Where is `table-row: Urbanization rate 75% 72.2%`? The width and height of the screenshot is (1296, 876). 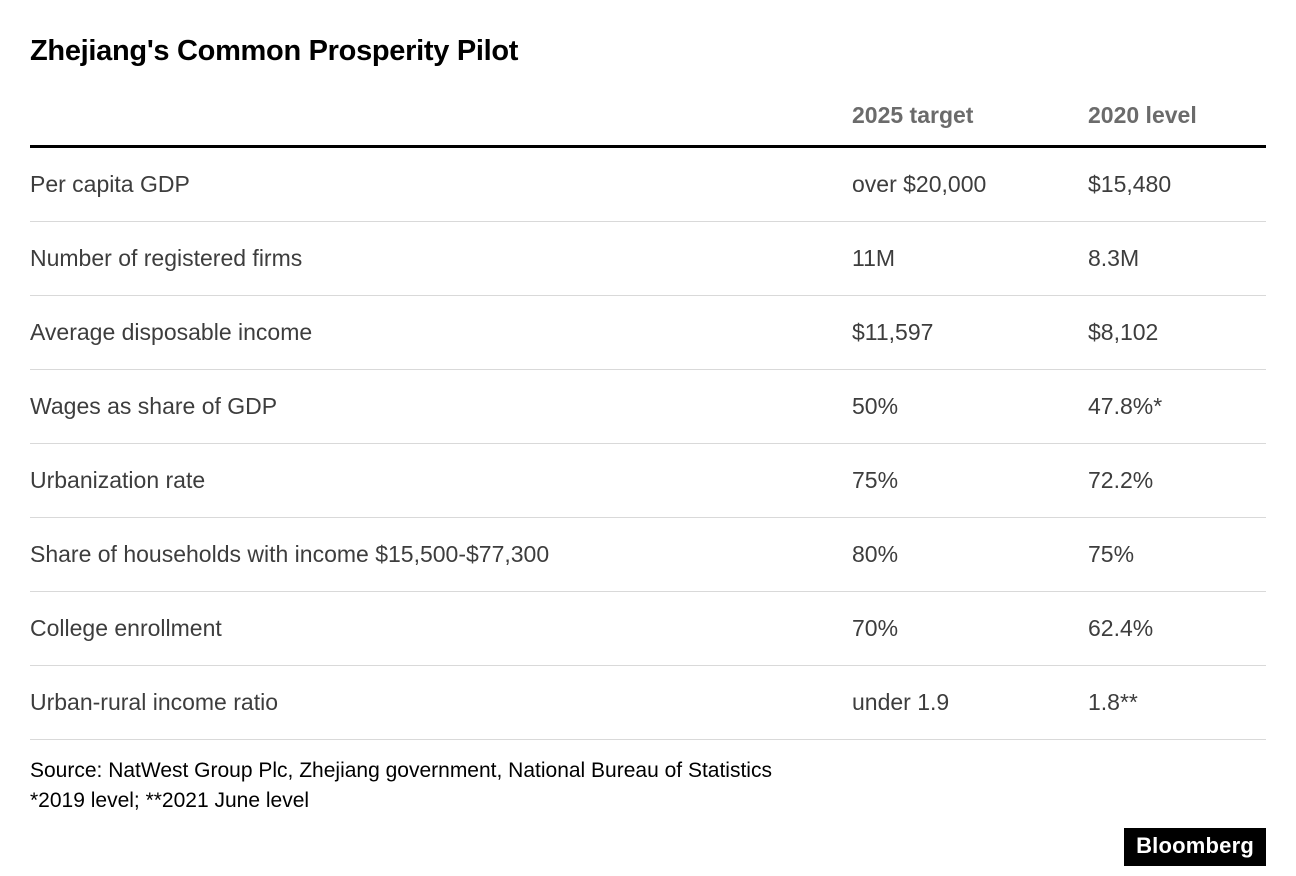
table-row: Urbanization rate 75% 72.2% is located at coordinates (648, 481).